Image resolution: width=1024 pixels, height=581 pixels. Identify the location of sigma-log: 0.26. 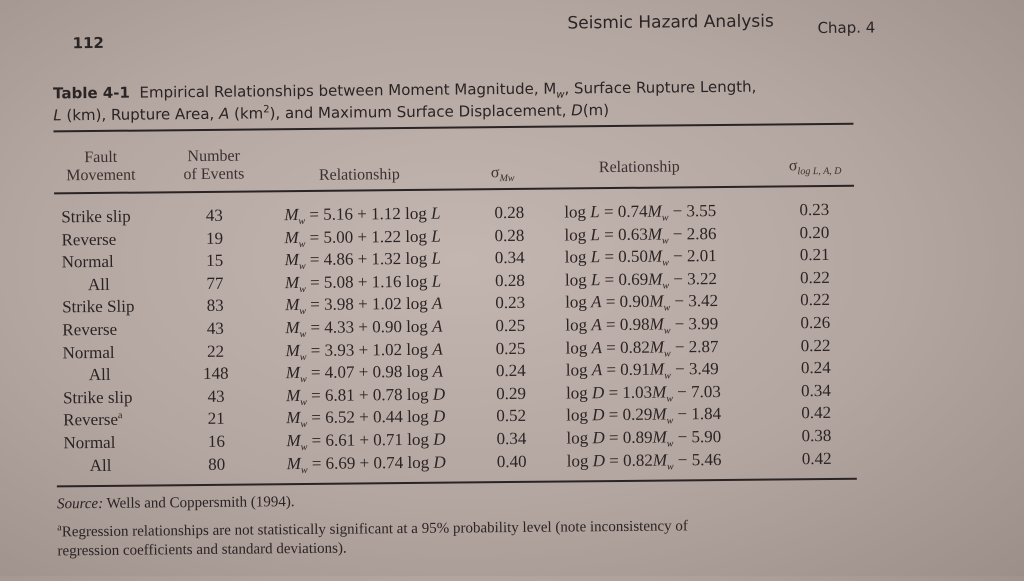
(815, 322).